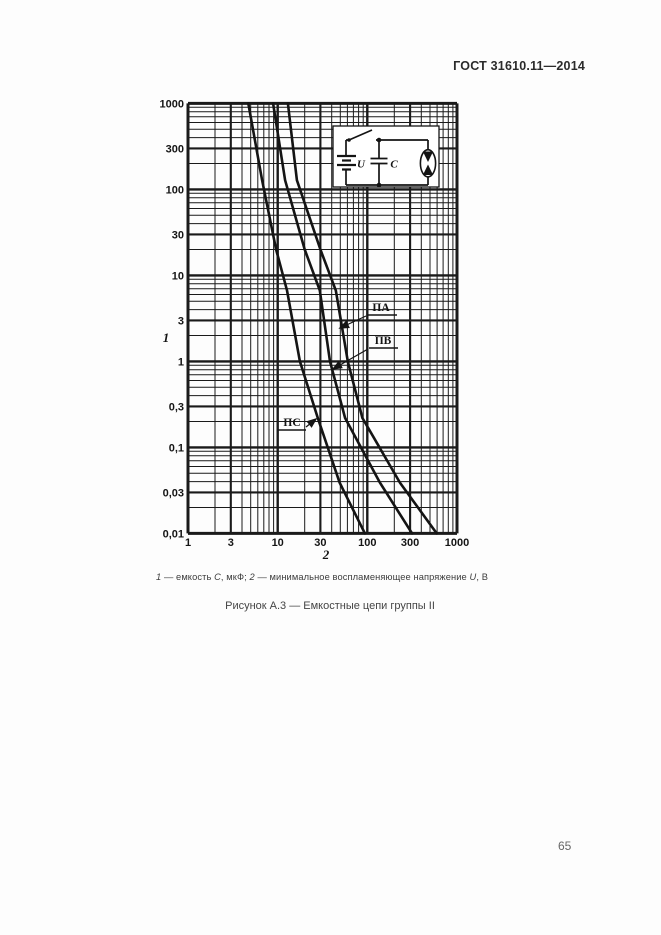  What do you see at coordinates (320, 543) in the screenshot?
I see `x-tick-label: 30` at bounding box center [320, 543].